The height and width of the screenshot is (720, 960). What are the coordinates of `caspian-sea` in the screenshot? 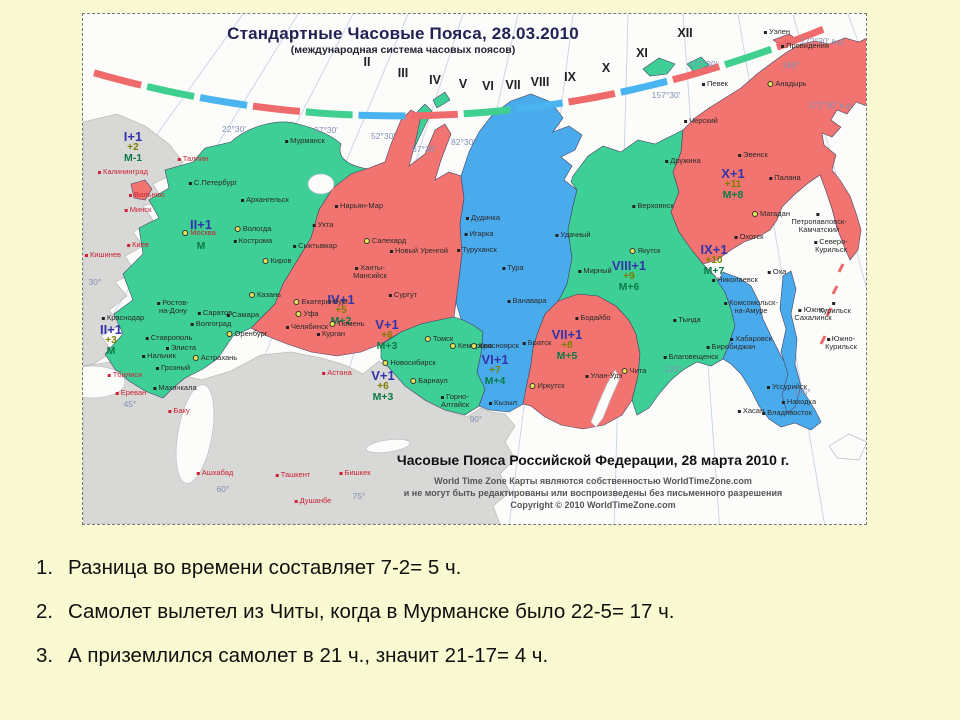 It's located at (195, 434).